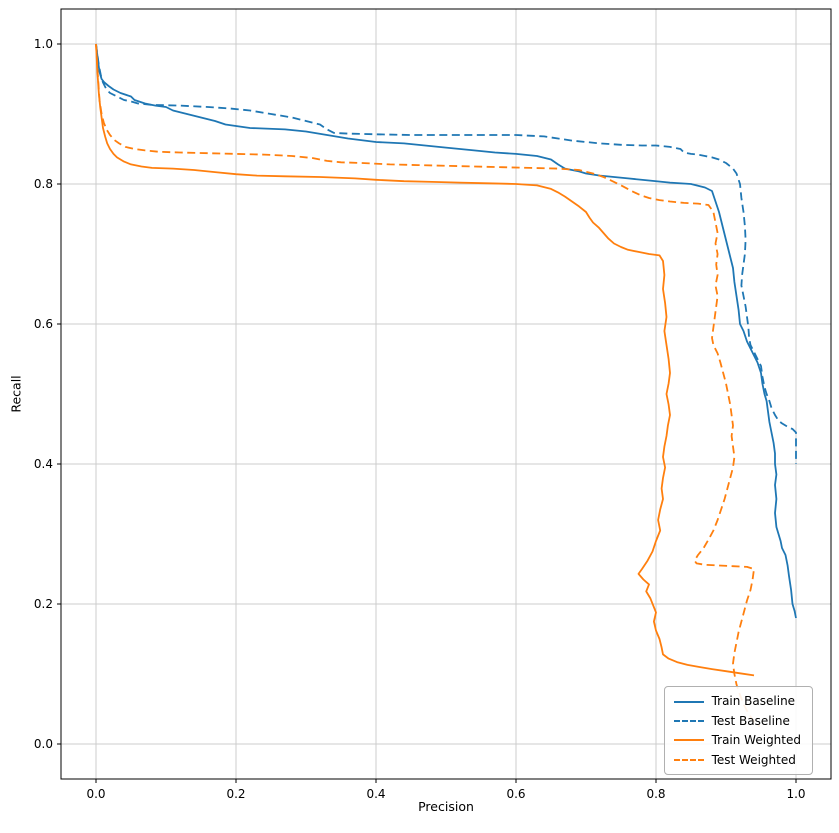 Image resolution: width=839 pixels, height=833 pixels. I want to click on x-tick-label: 0.4, so click(375, 794).